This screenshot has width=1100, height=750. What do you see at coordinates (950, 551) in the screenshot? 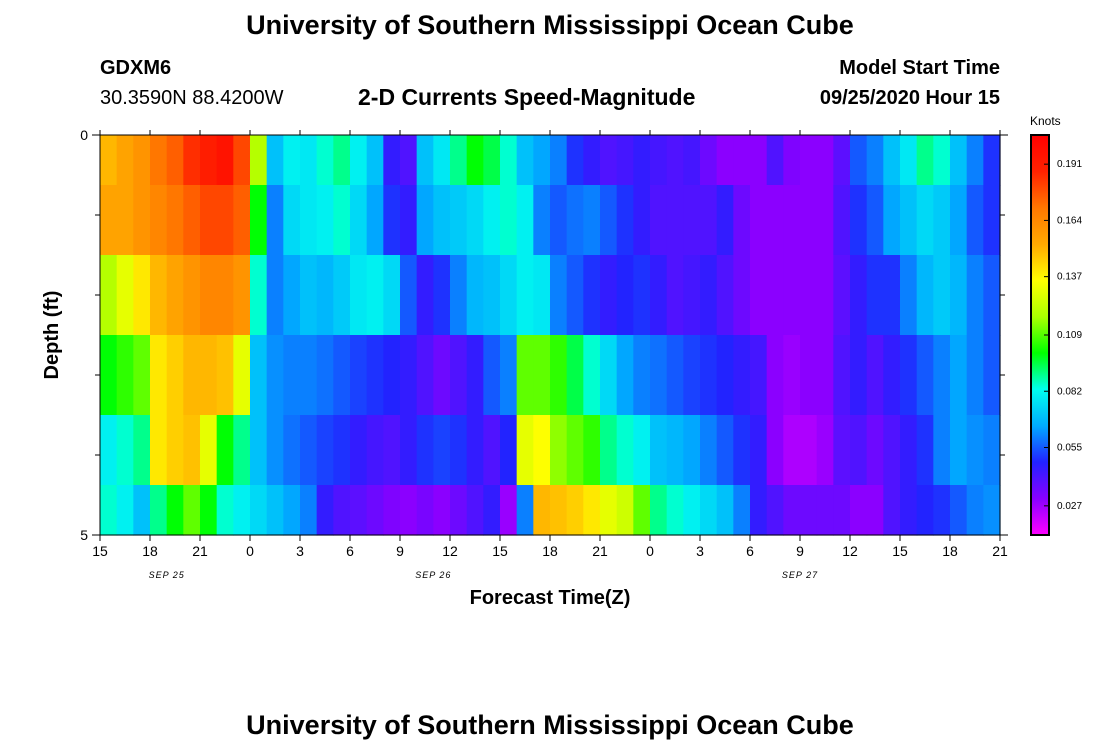
I see `x-tick-label: 18` at bounding box center [950, 551].